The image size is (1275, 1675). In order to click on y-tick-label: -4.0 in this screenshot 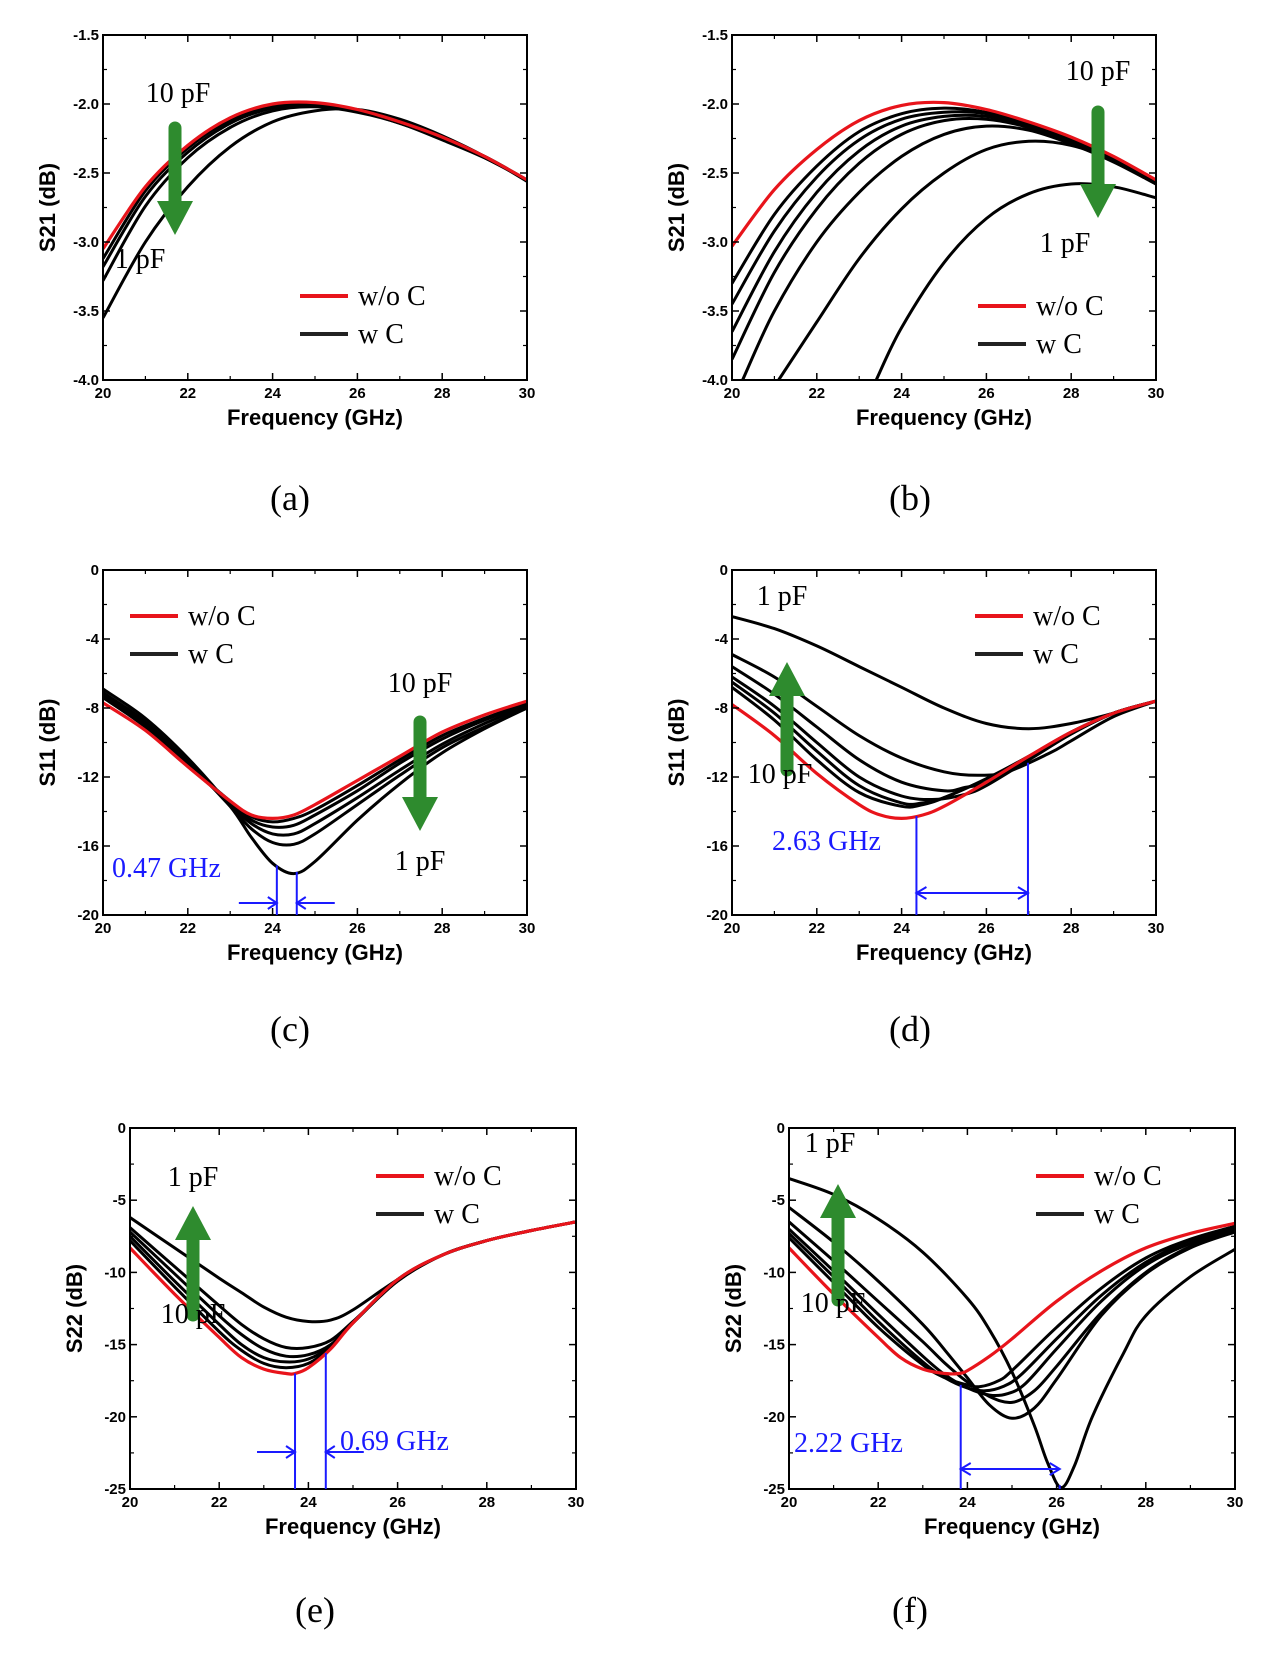, I will do `click(86, 380)`.